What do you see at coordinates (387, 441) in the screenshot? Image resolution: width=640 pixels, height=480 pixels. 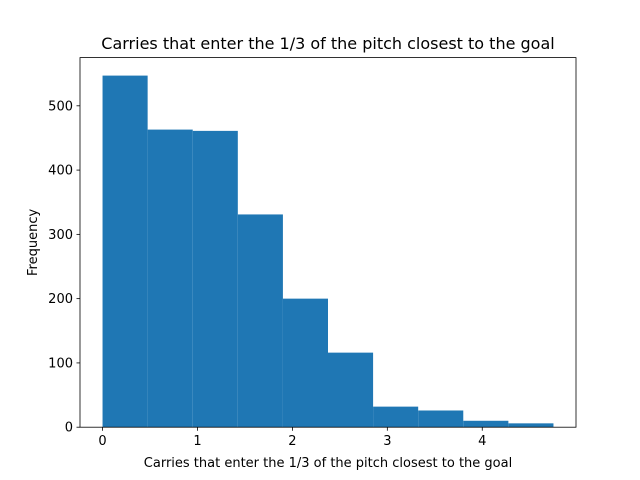 I see `x-tick-label: 3` at bounding box center [387, 441].